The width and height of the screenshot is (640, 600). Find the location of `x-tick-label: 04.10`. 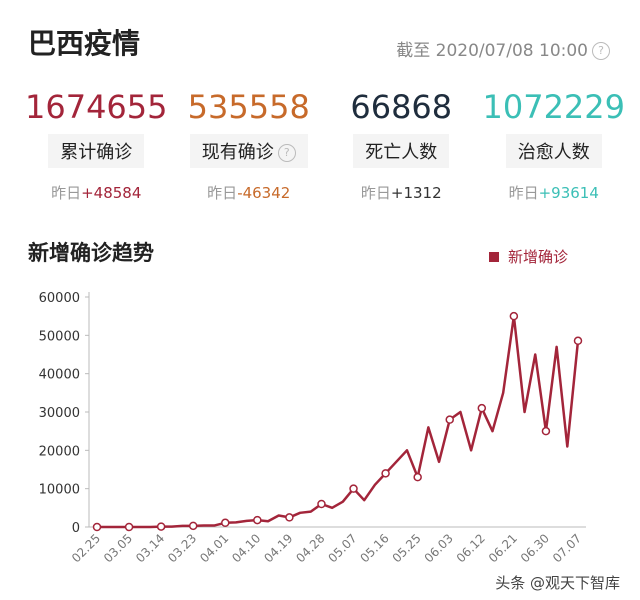

x-tick-label: 04.10 is located at coordinates (246, 548).